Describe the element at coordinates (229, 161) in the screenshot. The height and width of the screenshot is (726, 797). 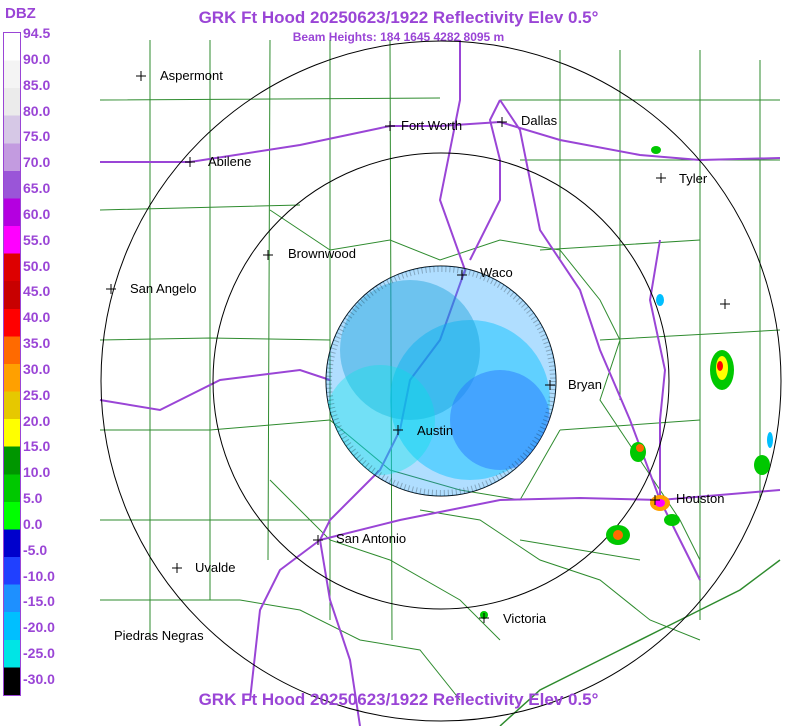
I see `city-label-abilene: Abilene` at that location.